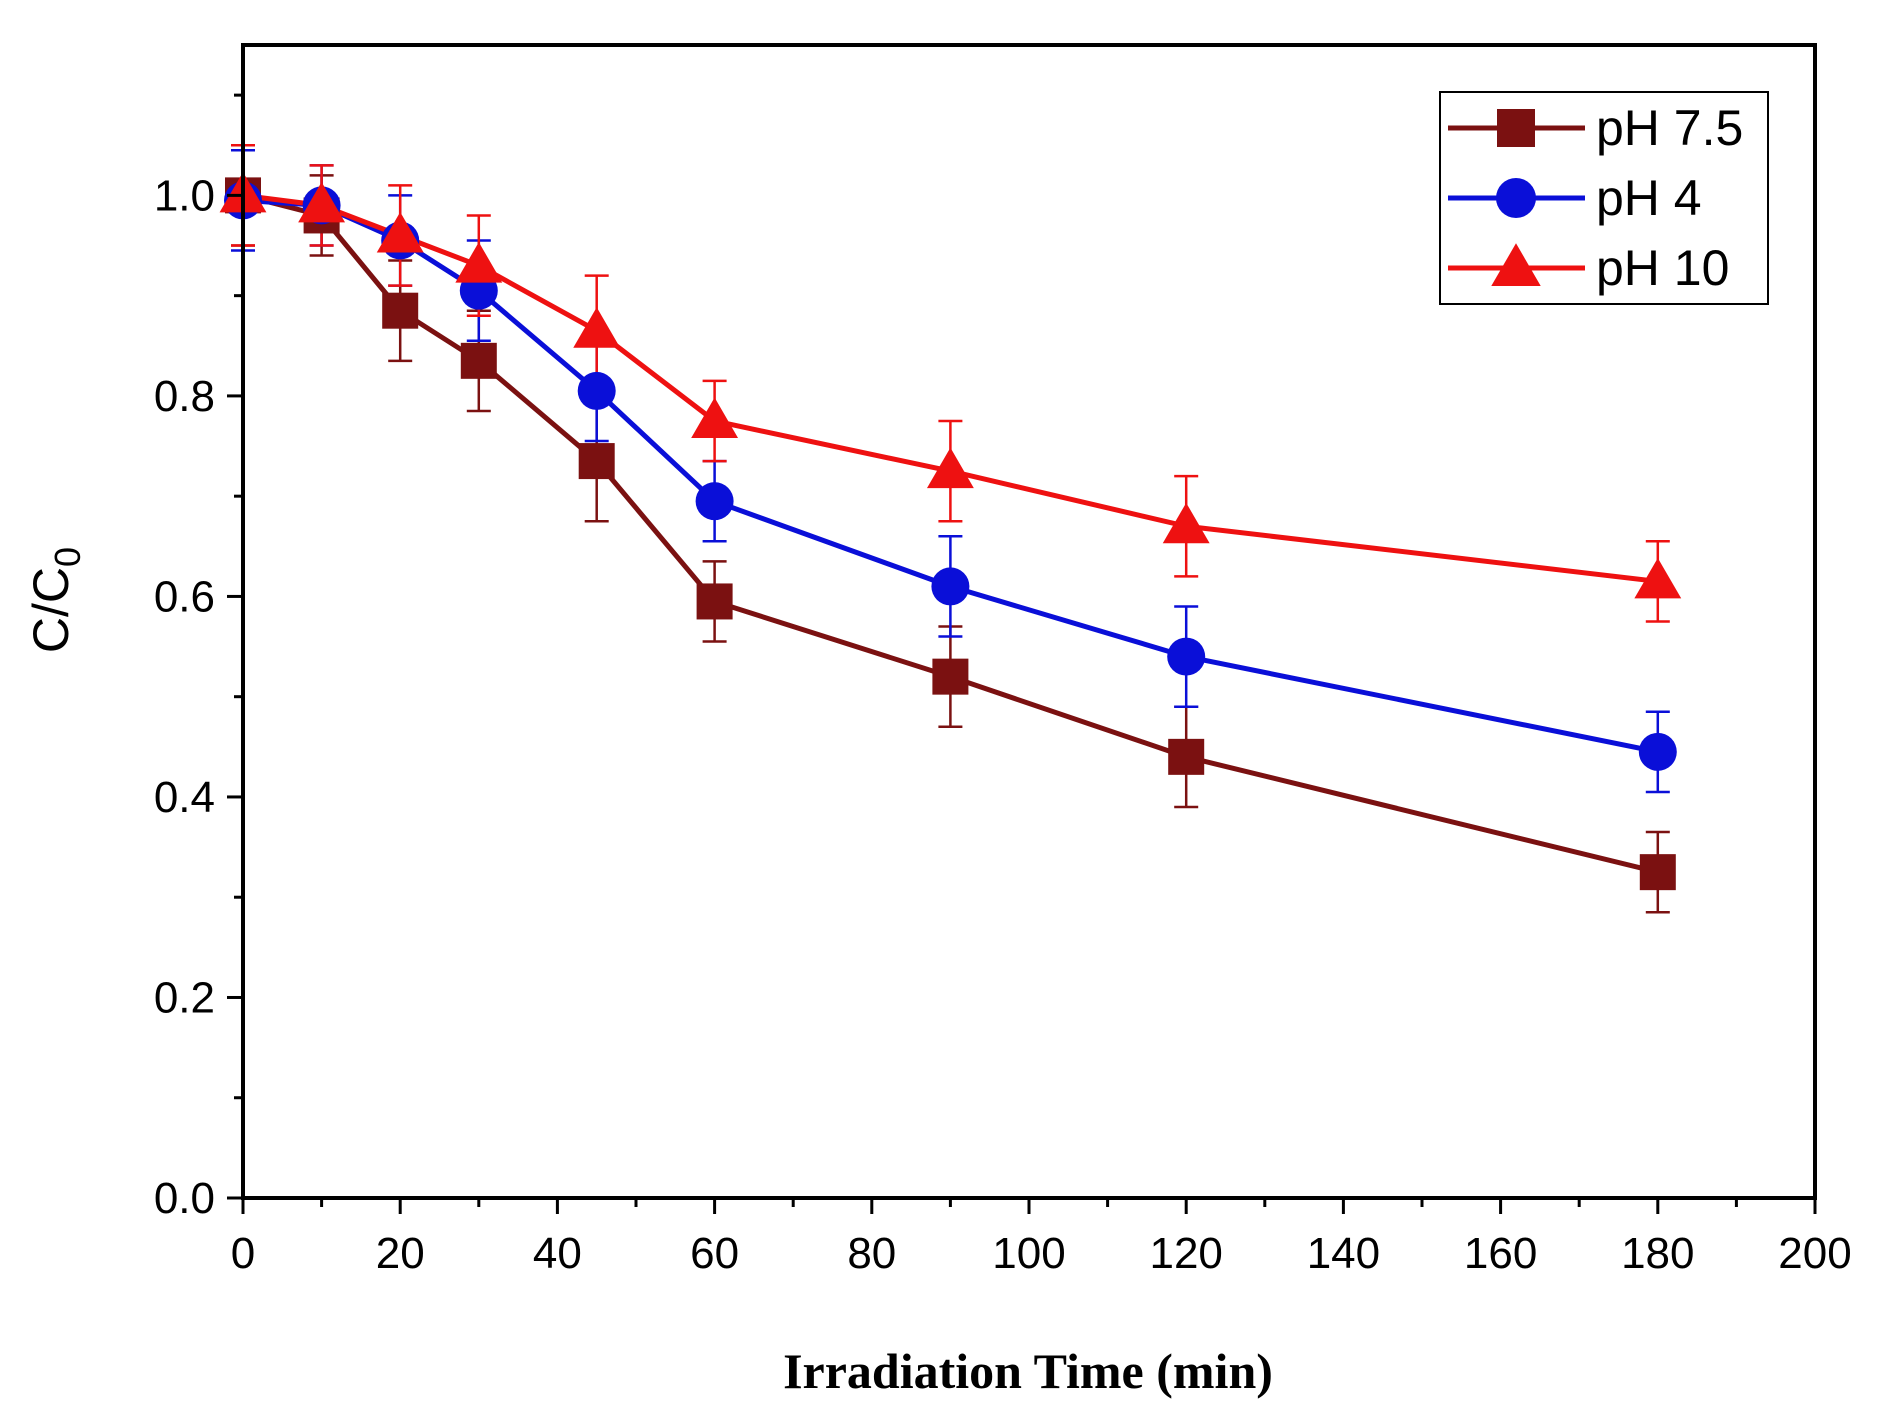 The height and width of the screenshot is (1428, 1884). Describe the element at coordinates (198, 658) in the screenshot. I see `y-axis-ticks: 0.0 0.2 0.4 0.6 0.8 1.0` at that location.